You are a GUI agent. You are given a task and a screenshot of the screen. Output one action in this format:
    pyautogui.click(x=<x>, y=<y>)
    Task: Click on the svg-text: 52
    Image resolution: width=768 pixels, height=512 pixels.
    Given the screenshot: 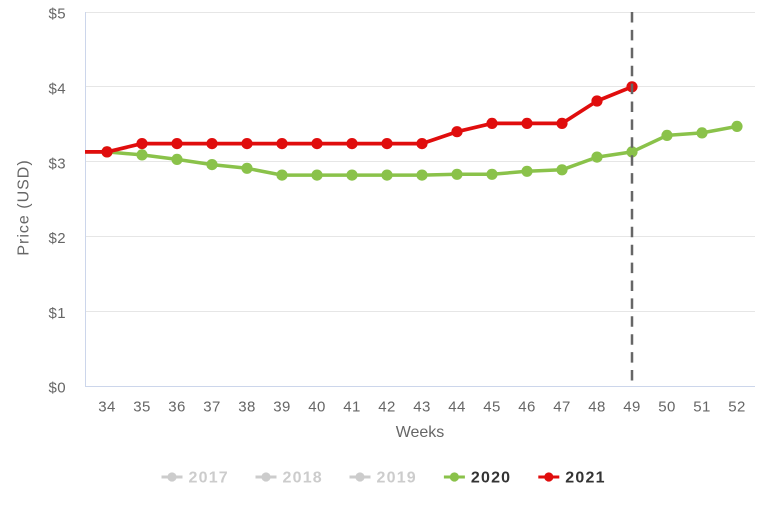 What is the action you would take?
    pyautogui.click(x=737, y=407)
    